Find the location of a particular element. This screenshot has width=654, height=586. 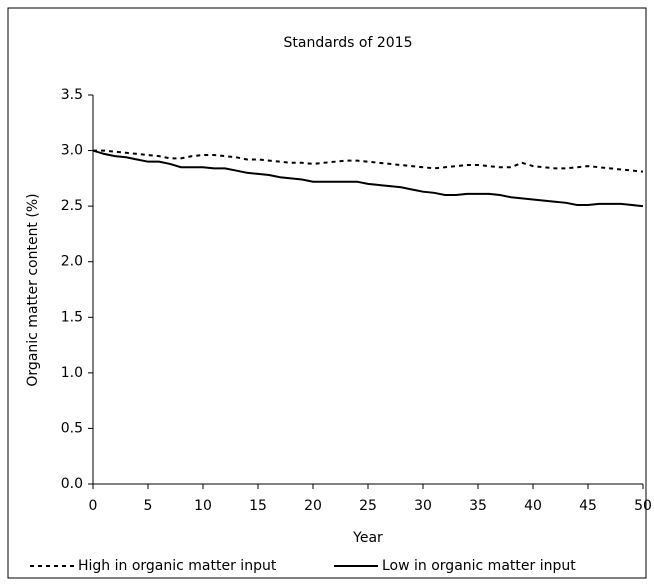

x-tick-label: 25 is located at coordinates (368, 506).